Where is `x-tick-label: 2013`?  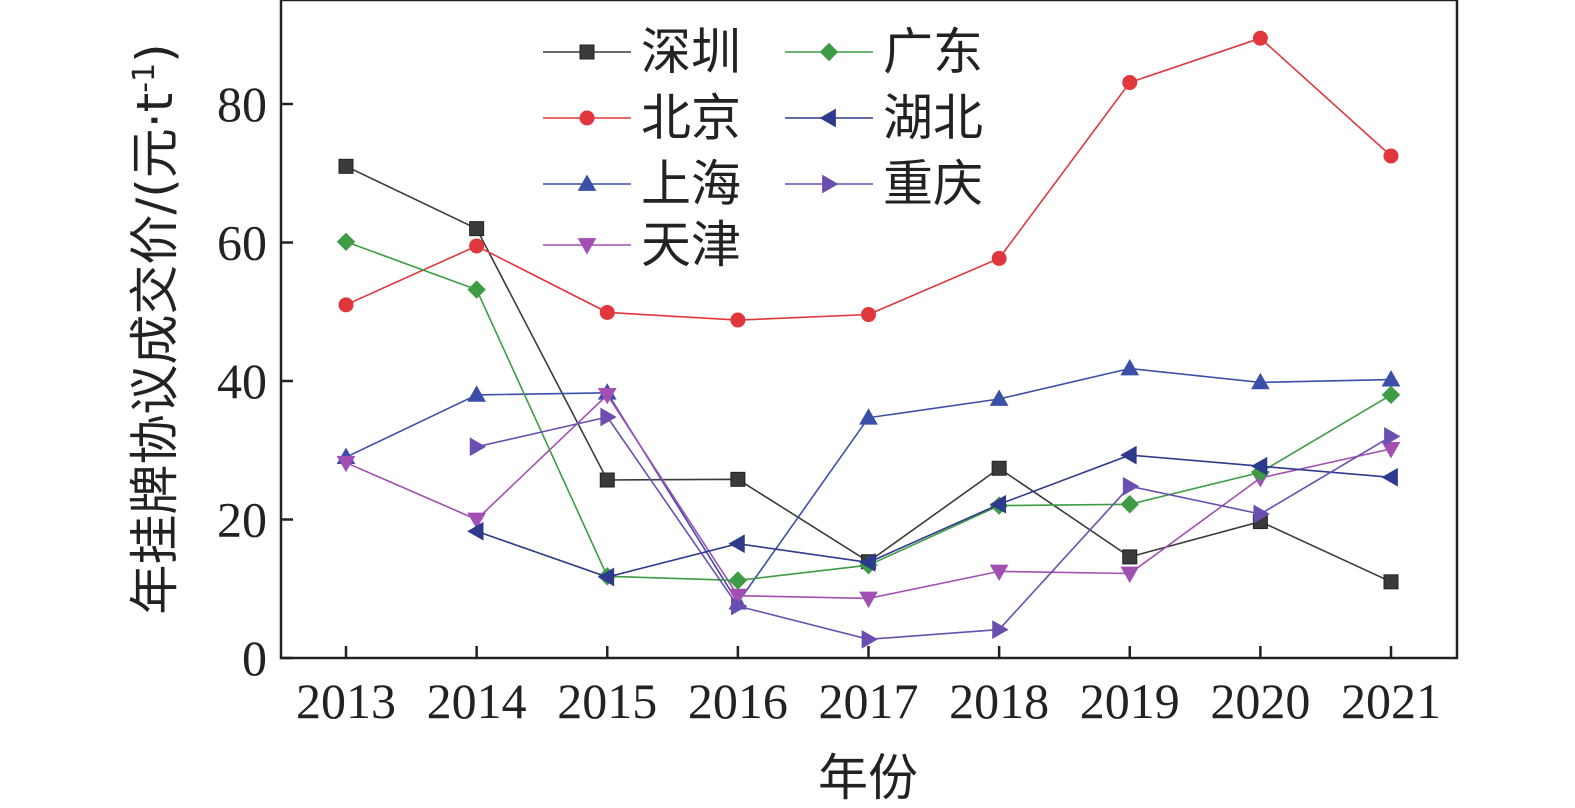 x-tick-label: 2013 is located at coordinates (346, 701).